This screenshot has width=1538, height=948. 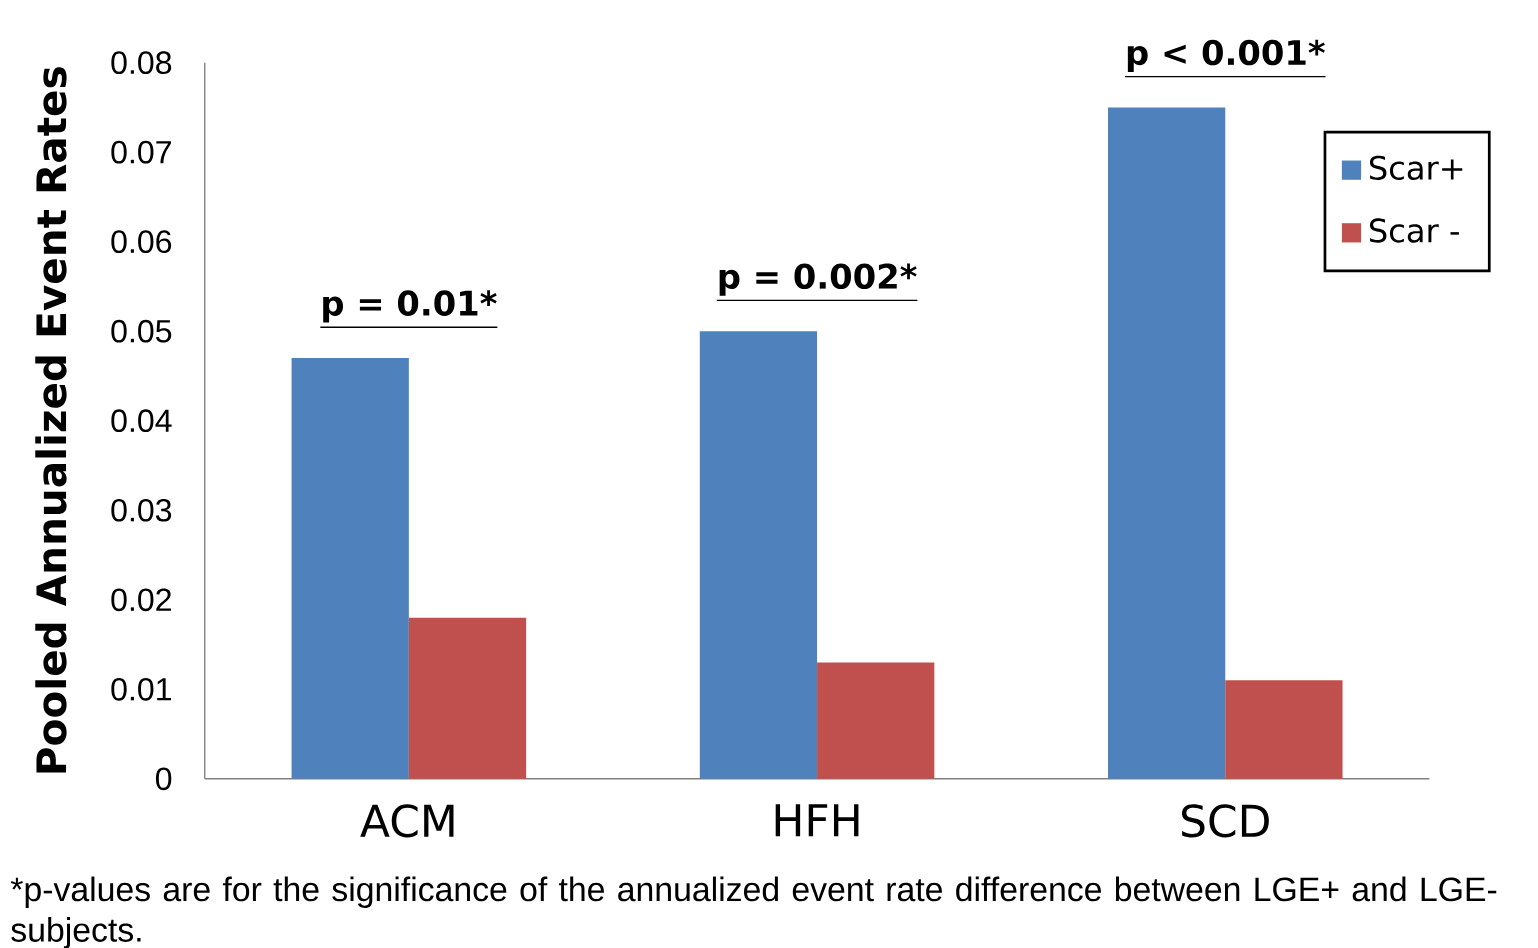 I want to click on y-tick-label: 0.02, so click(x=141, y=600).